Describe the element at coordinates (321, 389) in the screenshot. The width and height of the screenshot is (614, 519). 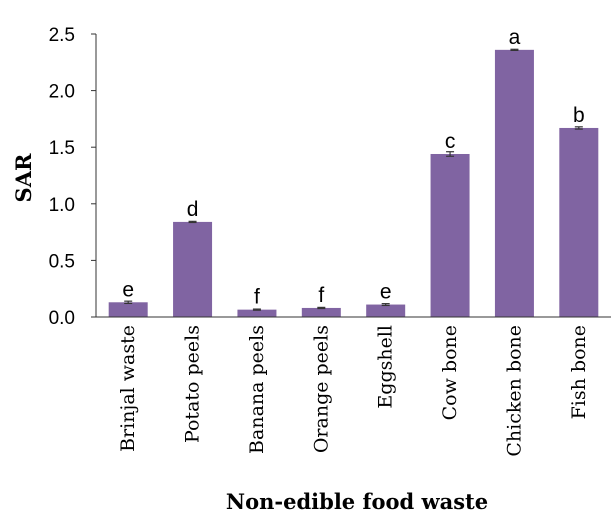
I see `x-tick-label: Orange peels` at that location.